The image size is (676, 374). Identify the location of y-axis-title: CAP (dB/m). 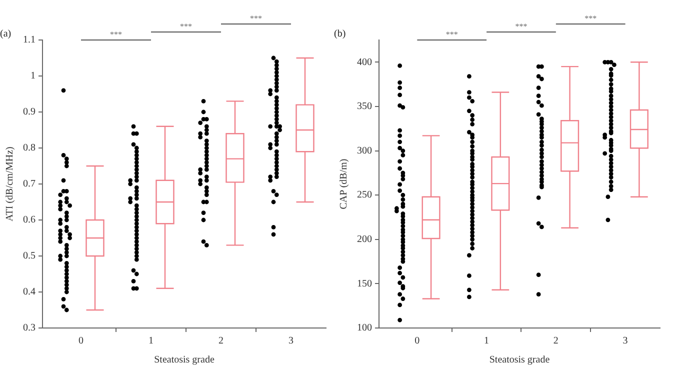
(344, 184).